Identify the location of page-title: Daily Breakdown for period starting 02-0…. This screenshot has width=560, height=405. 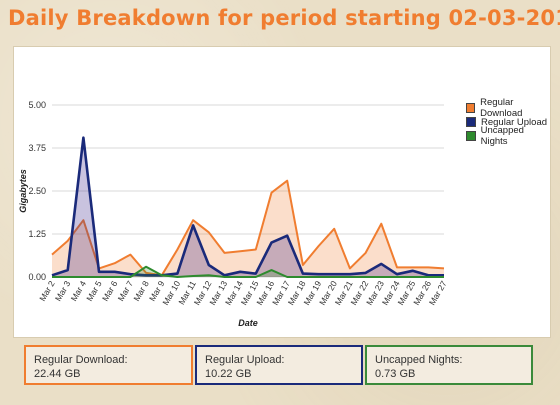
(284, 18).